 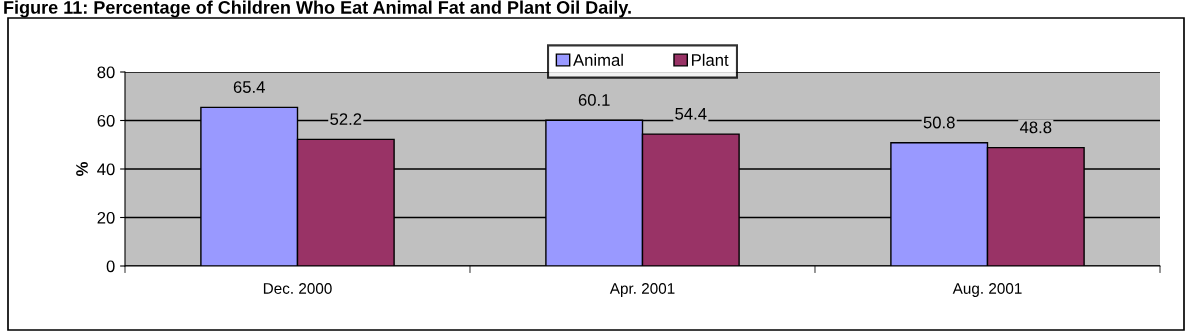 I want to click on data-label: 52.2, so click(x=346, y=119).